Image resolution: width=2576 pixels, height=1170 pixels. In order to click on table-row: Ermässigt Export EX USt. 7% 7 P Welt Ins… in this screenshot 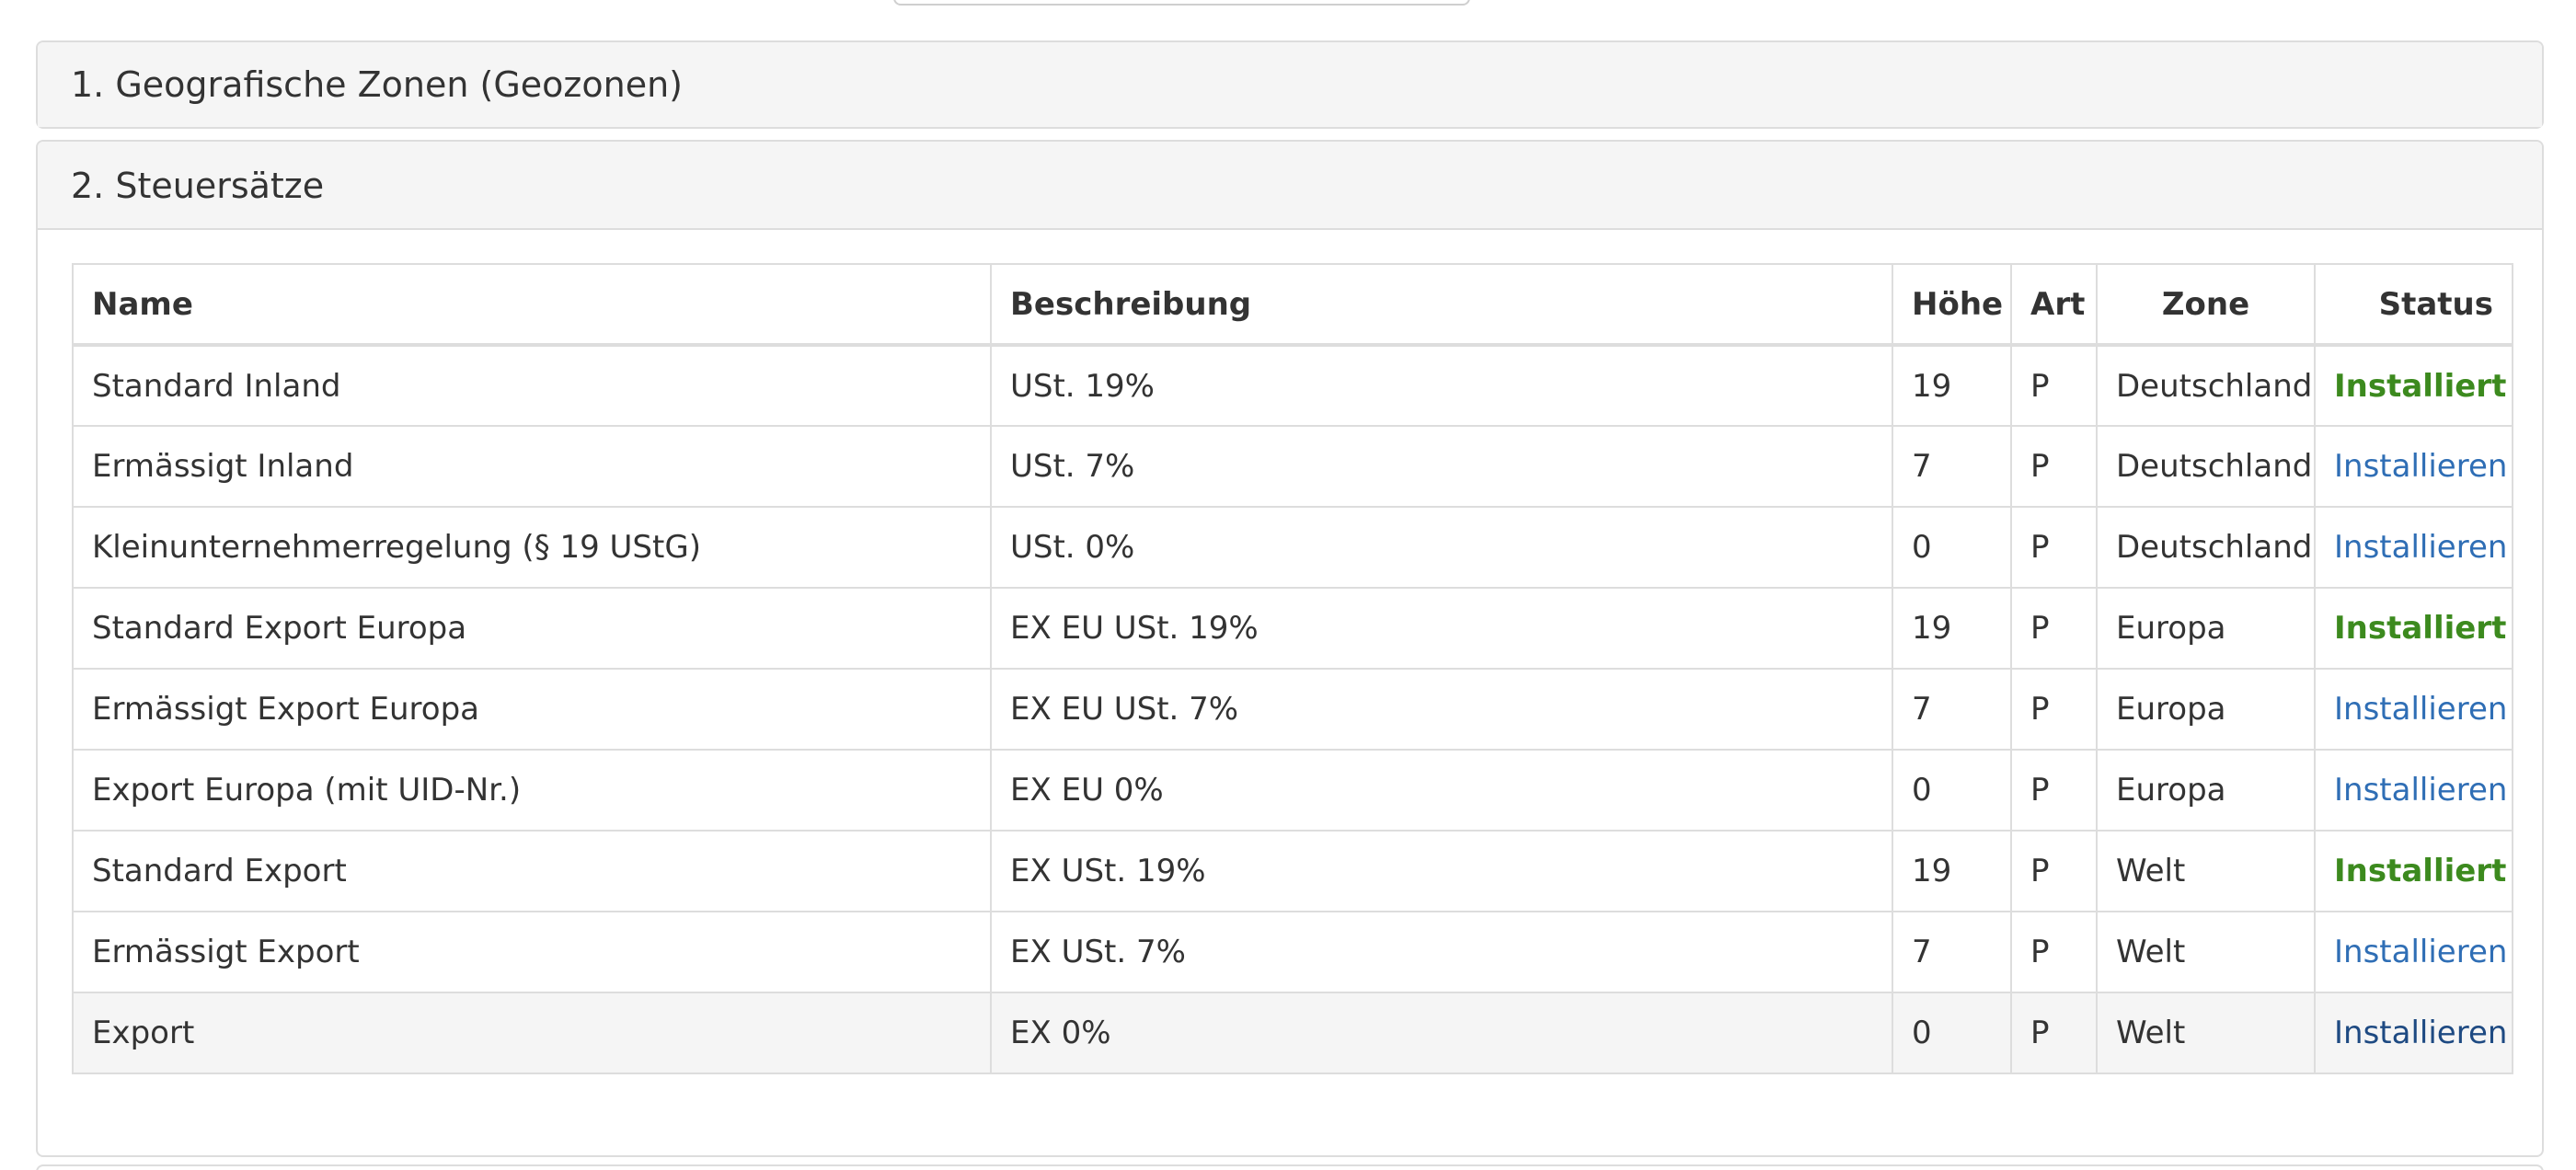, I will do `click(1292, 952)`.